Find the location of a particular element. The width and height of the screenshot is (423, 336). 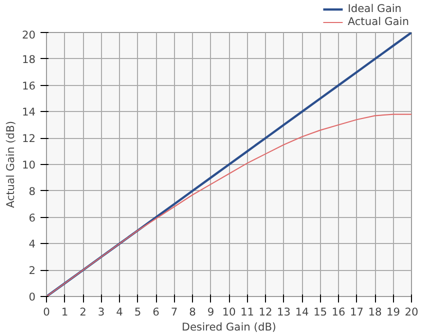

x-tick-label: 9 is located at coordinates (210, 312).